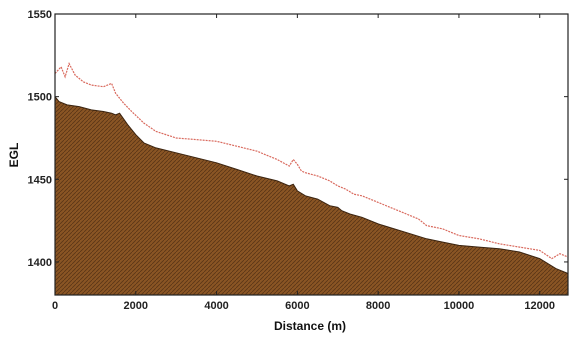 The image size is (569, 340). What do you see at coordinates (40, 263) in the screenshot?
I see `y-tick-label: 1400` at bounding box center [40, 263].